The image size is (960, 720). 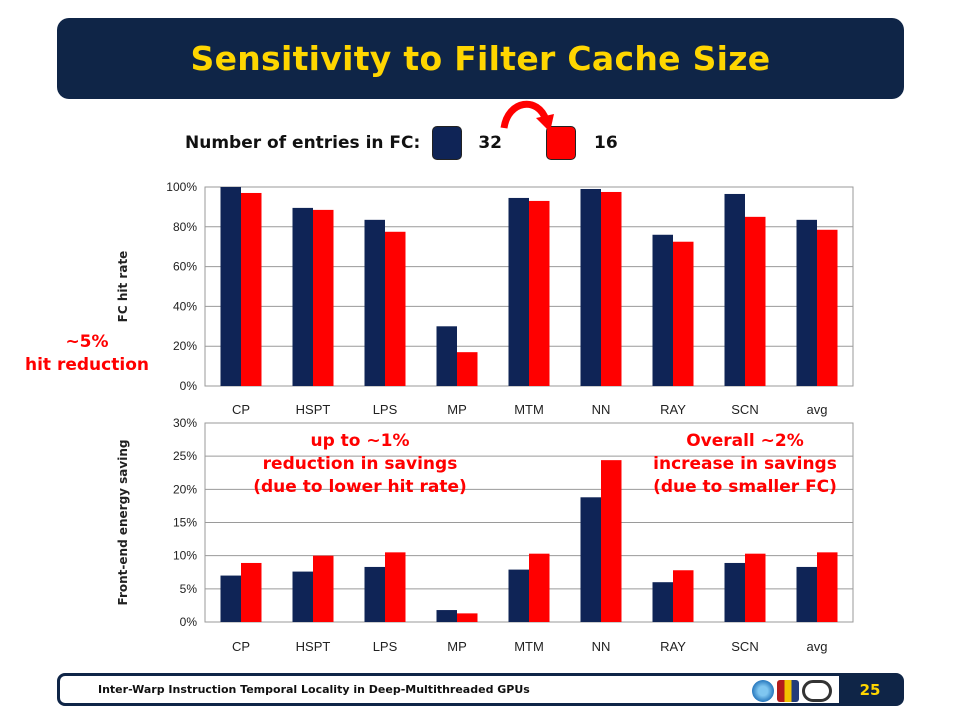 I want to click on annotation-line: ~5%, so click(x=87, y=342).